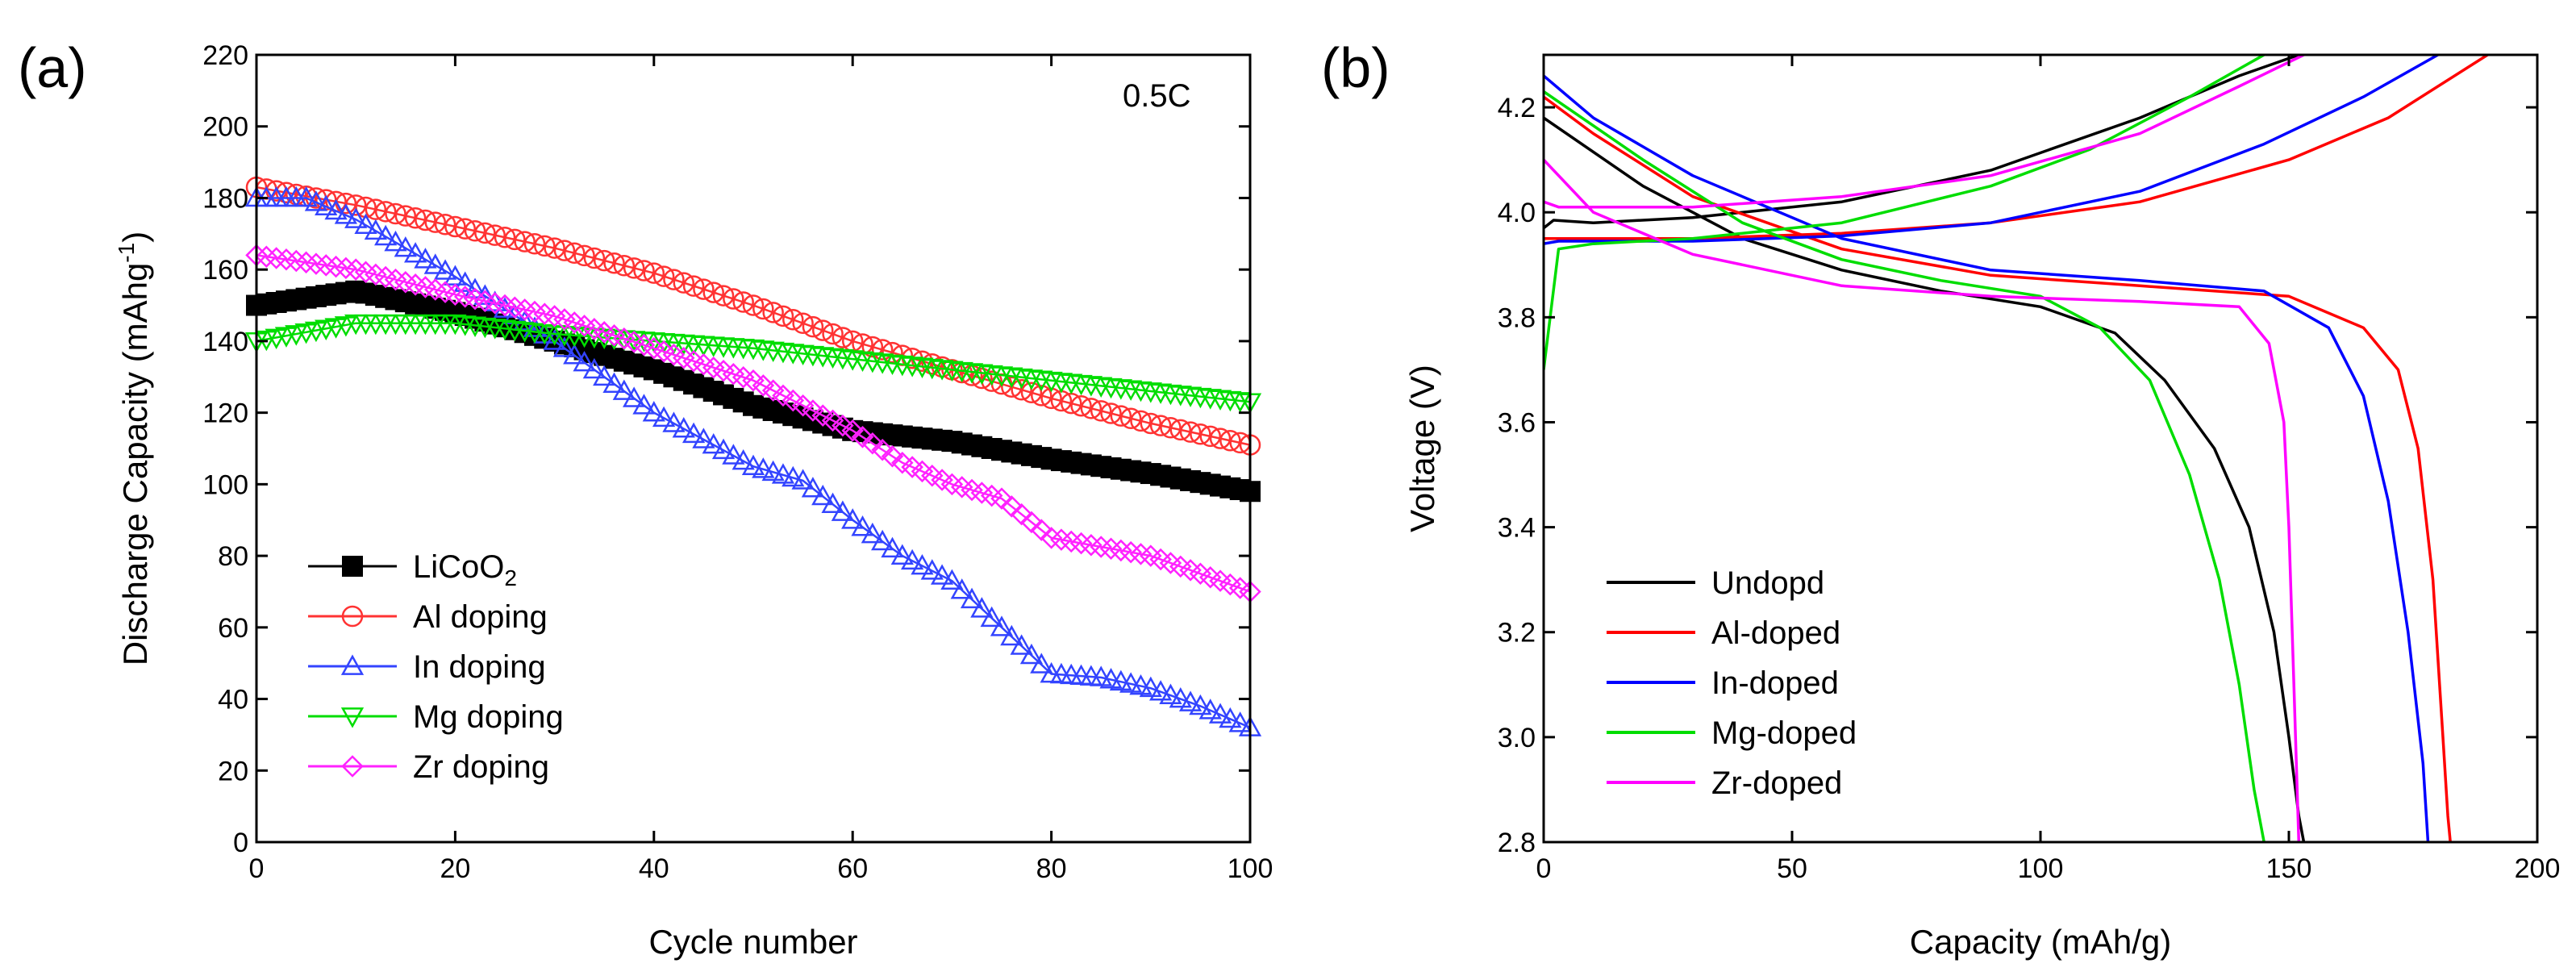 This screenshot has width=2576, height=976. What do you see at coordinates (135, 237) in the screenshot?
I see `panel-a-y-label-close: )` at bounding box center [135, 237].